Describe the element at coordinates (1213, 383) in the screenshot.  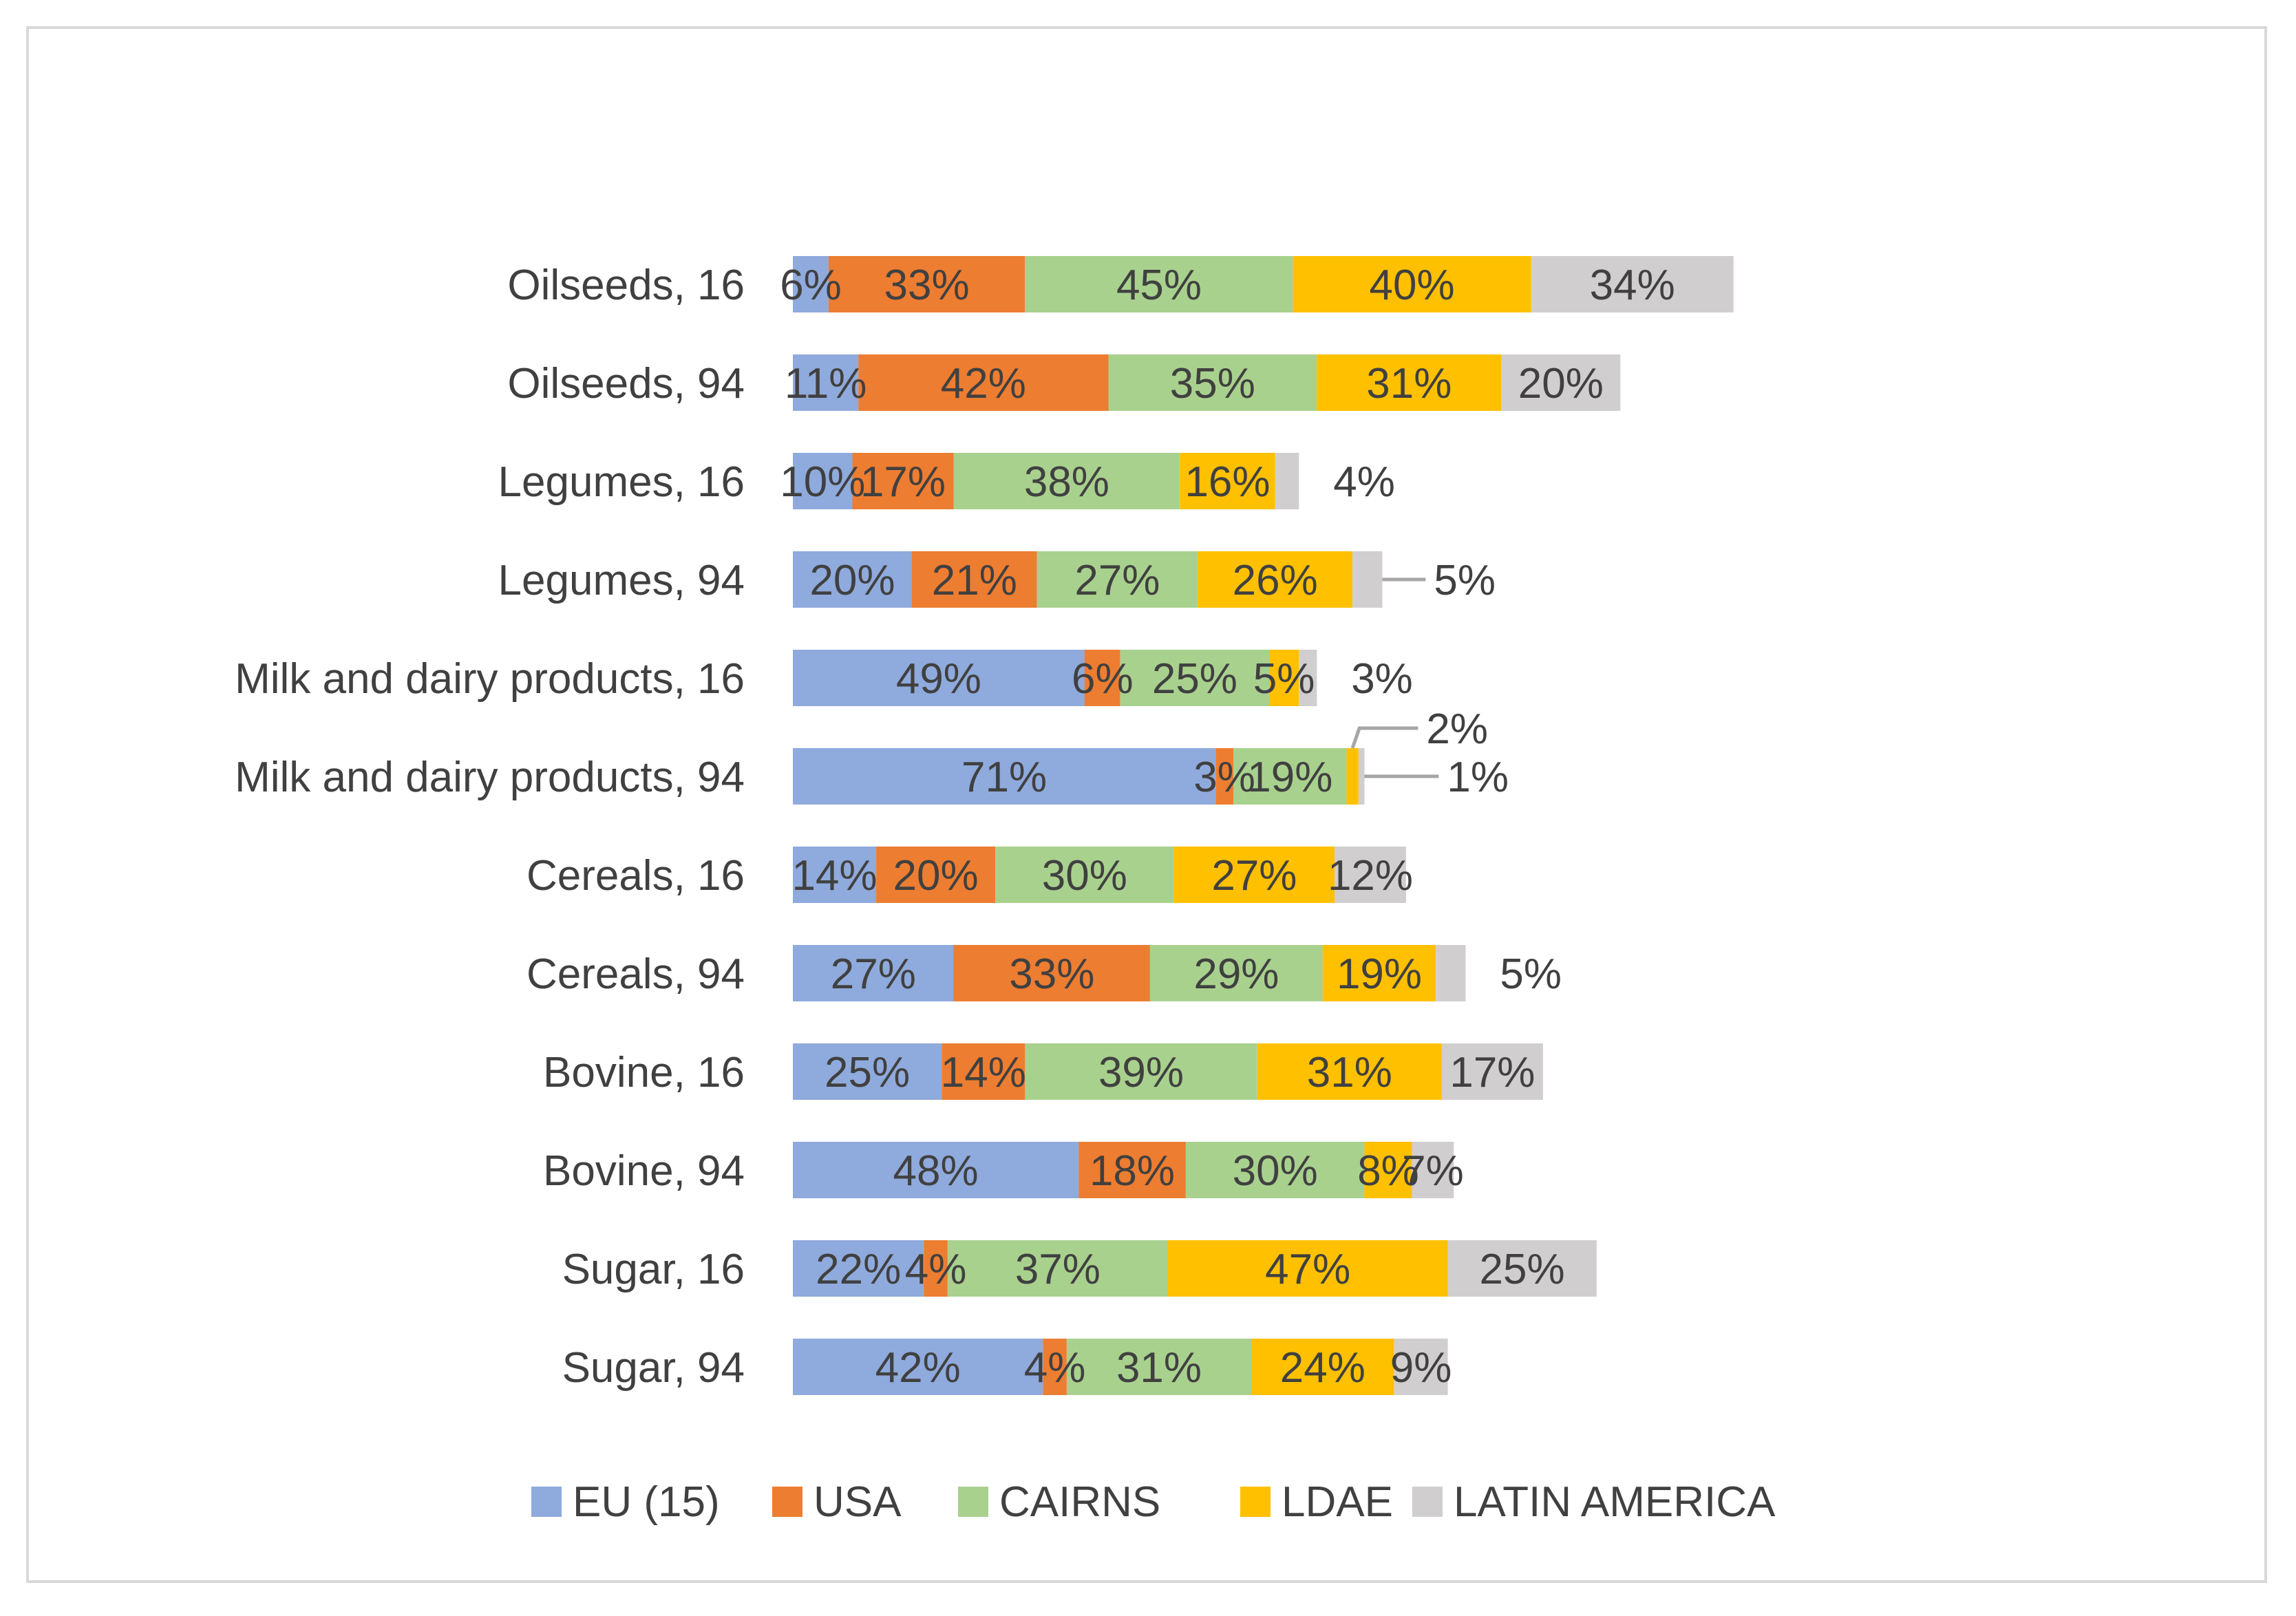
I see `data-label: 35%` at that location.